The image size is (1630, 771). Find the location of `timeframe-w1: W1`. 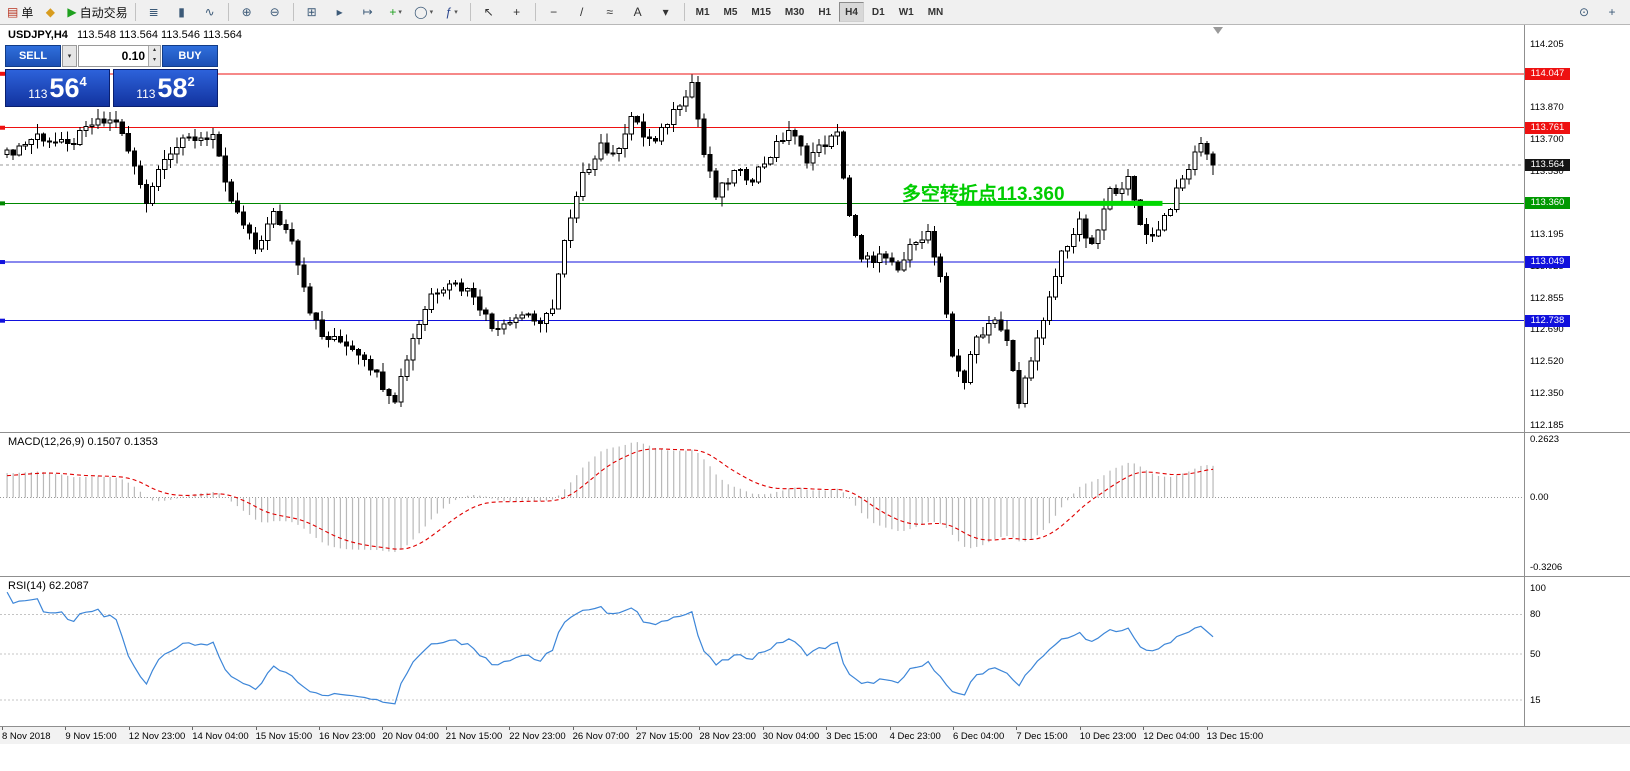

timeframe-w1: W1 is located at coordinates (906, 12).